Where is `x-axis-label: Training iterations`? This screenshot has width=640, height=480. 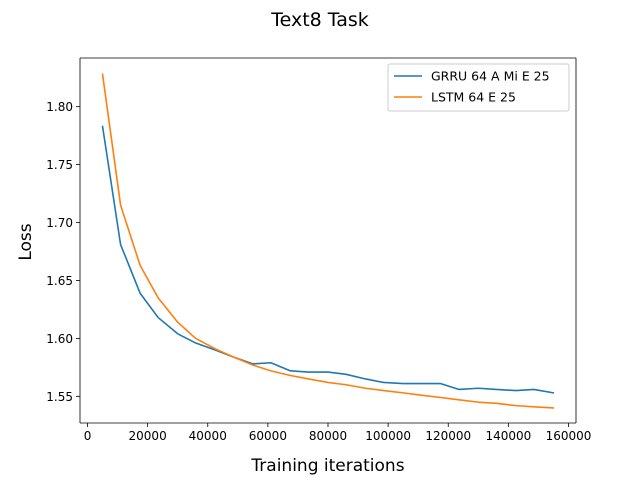
x-axis-label: Training iterations is located at coordinates (327, 466).